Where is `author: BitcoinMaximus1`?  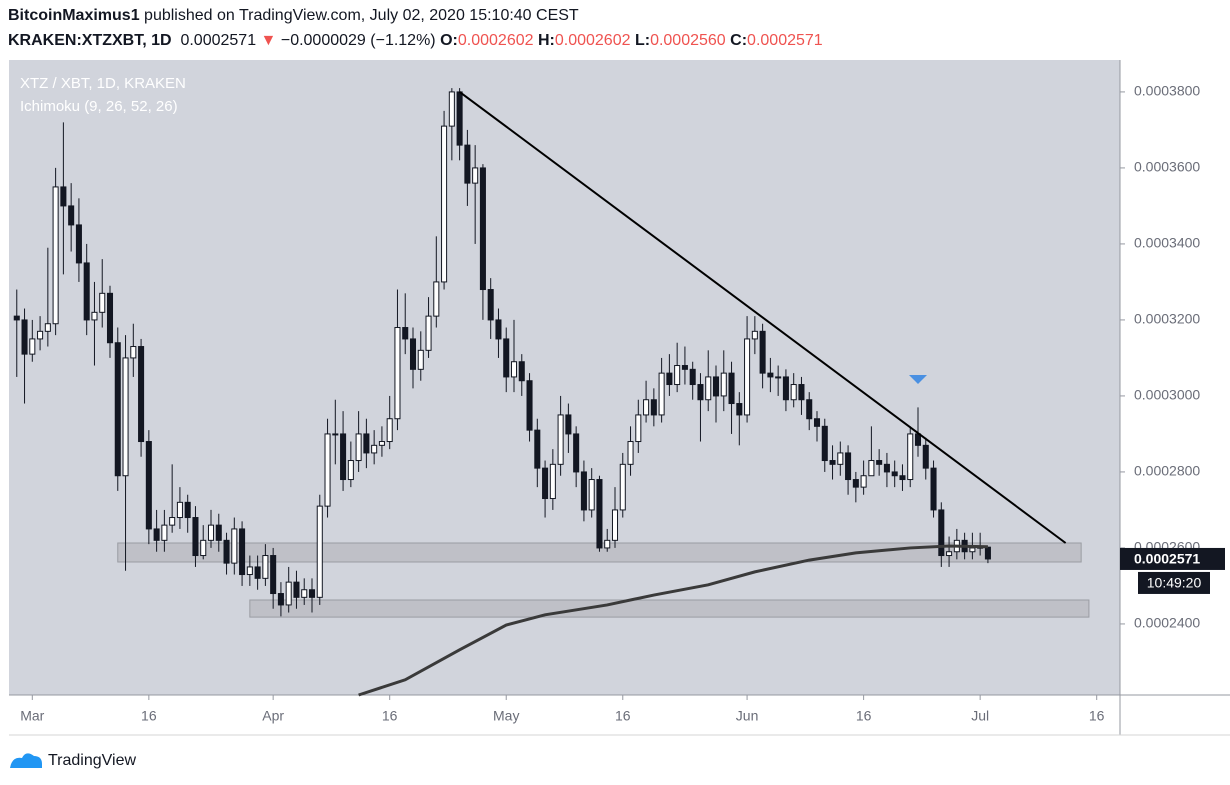 author: BitcoinMaximus1 is located at coordinates (74, 15).